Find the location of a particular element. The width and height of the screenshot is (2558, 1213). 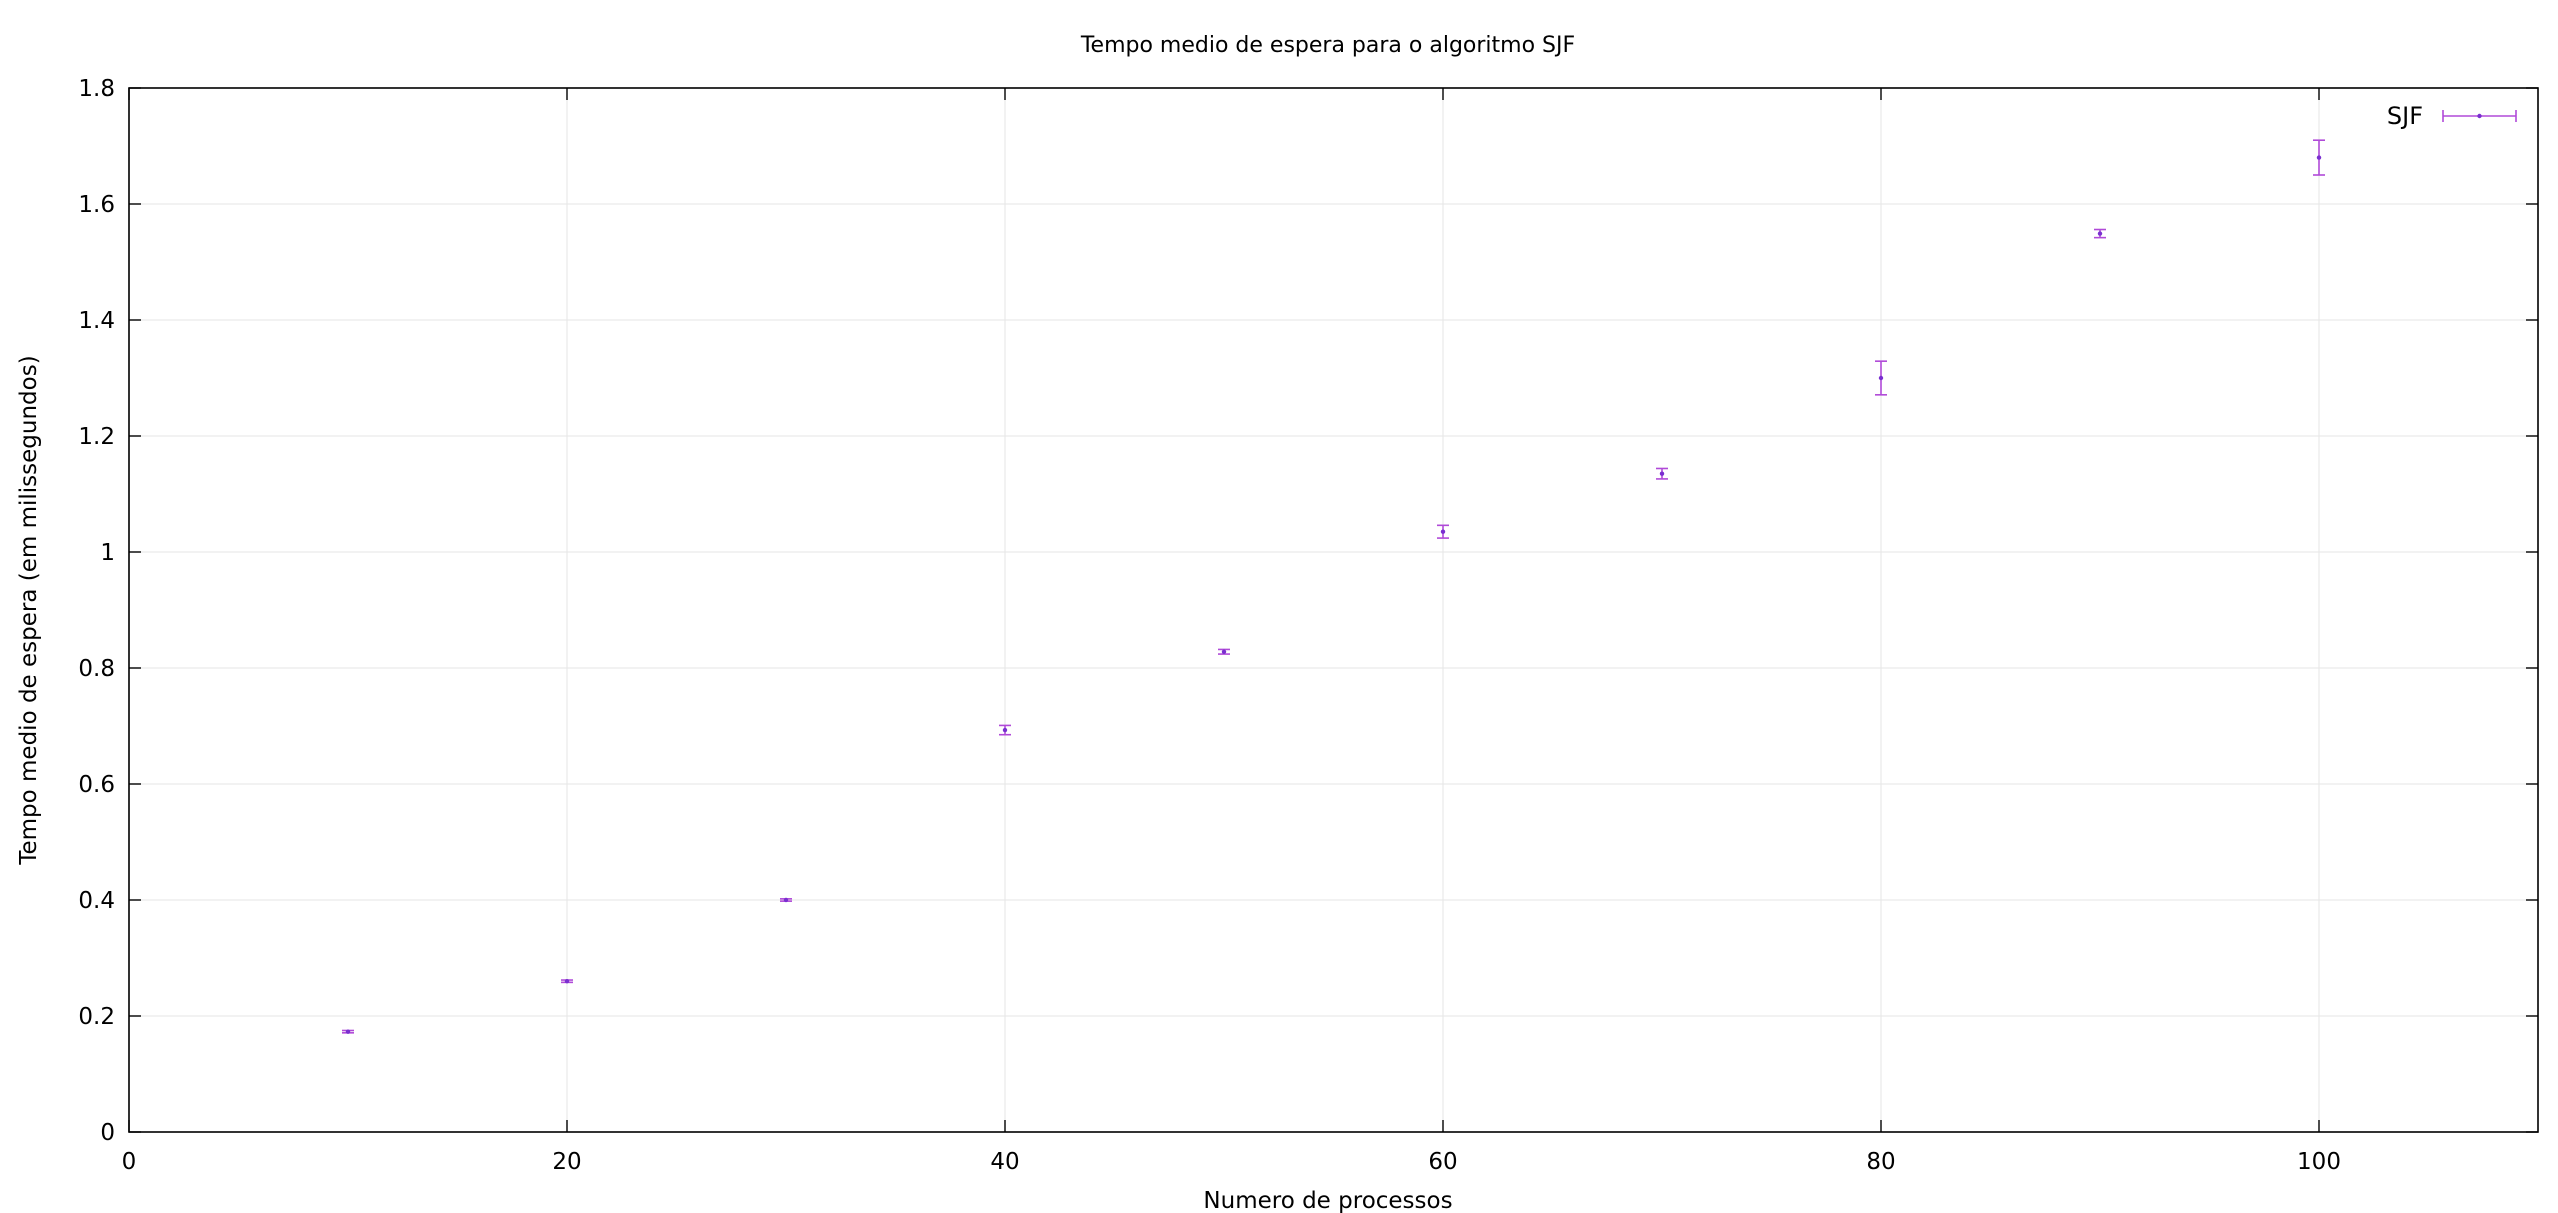

y-tick-label: 0 is located at coordinates (107, 1133).